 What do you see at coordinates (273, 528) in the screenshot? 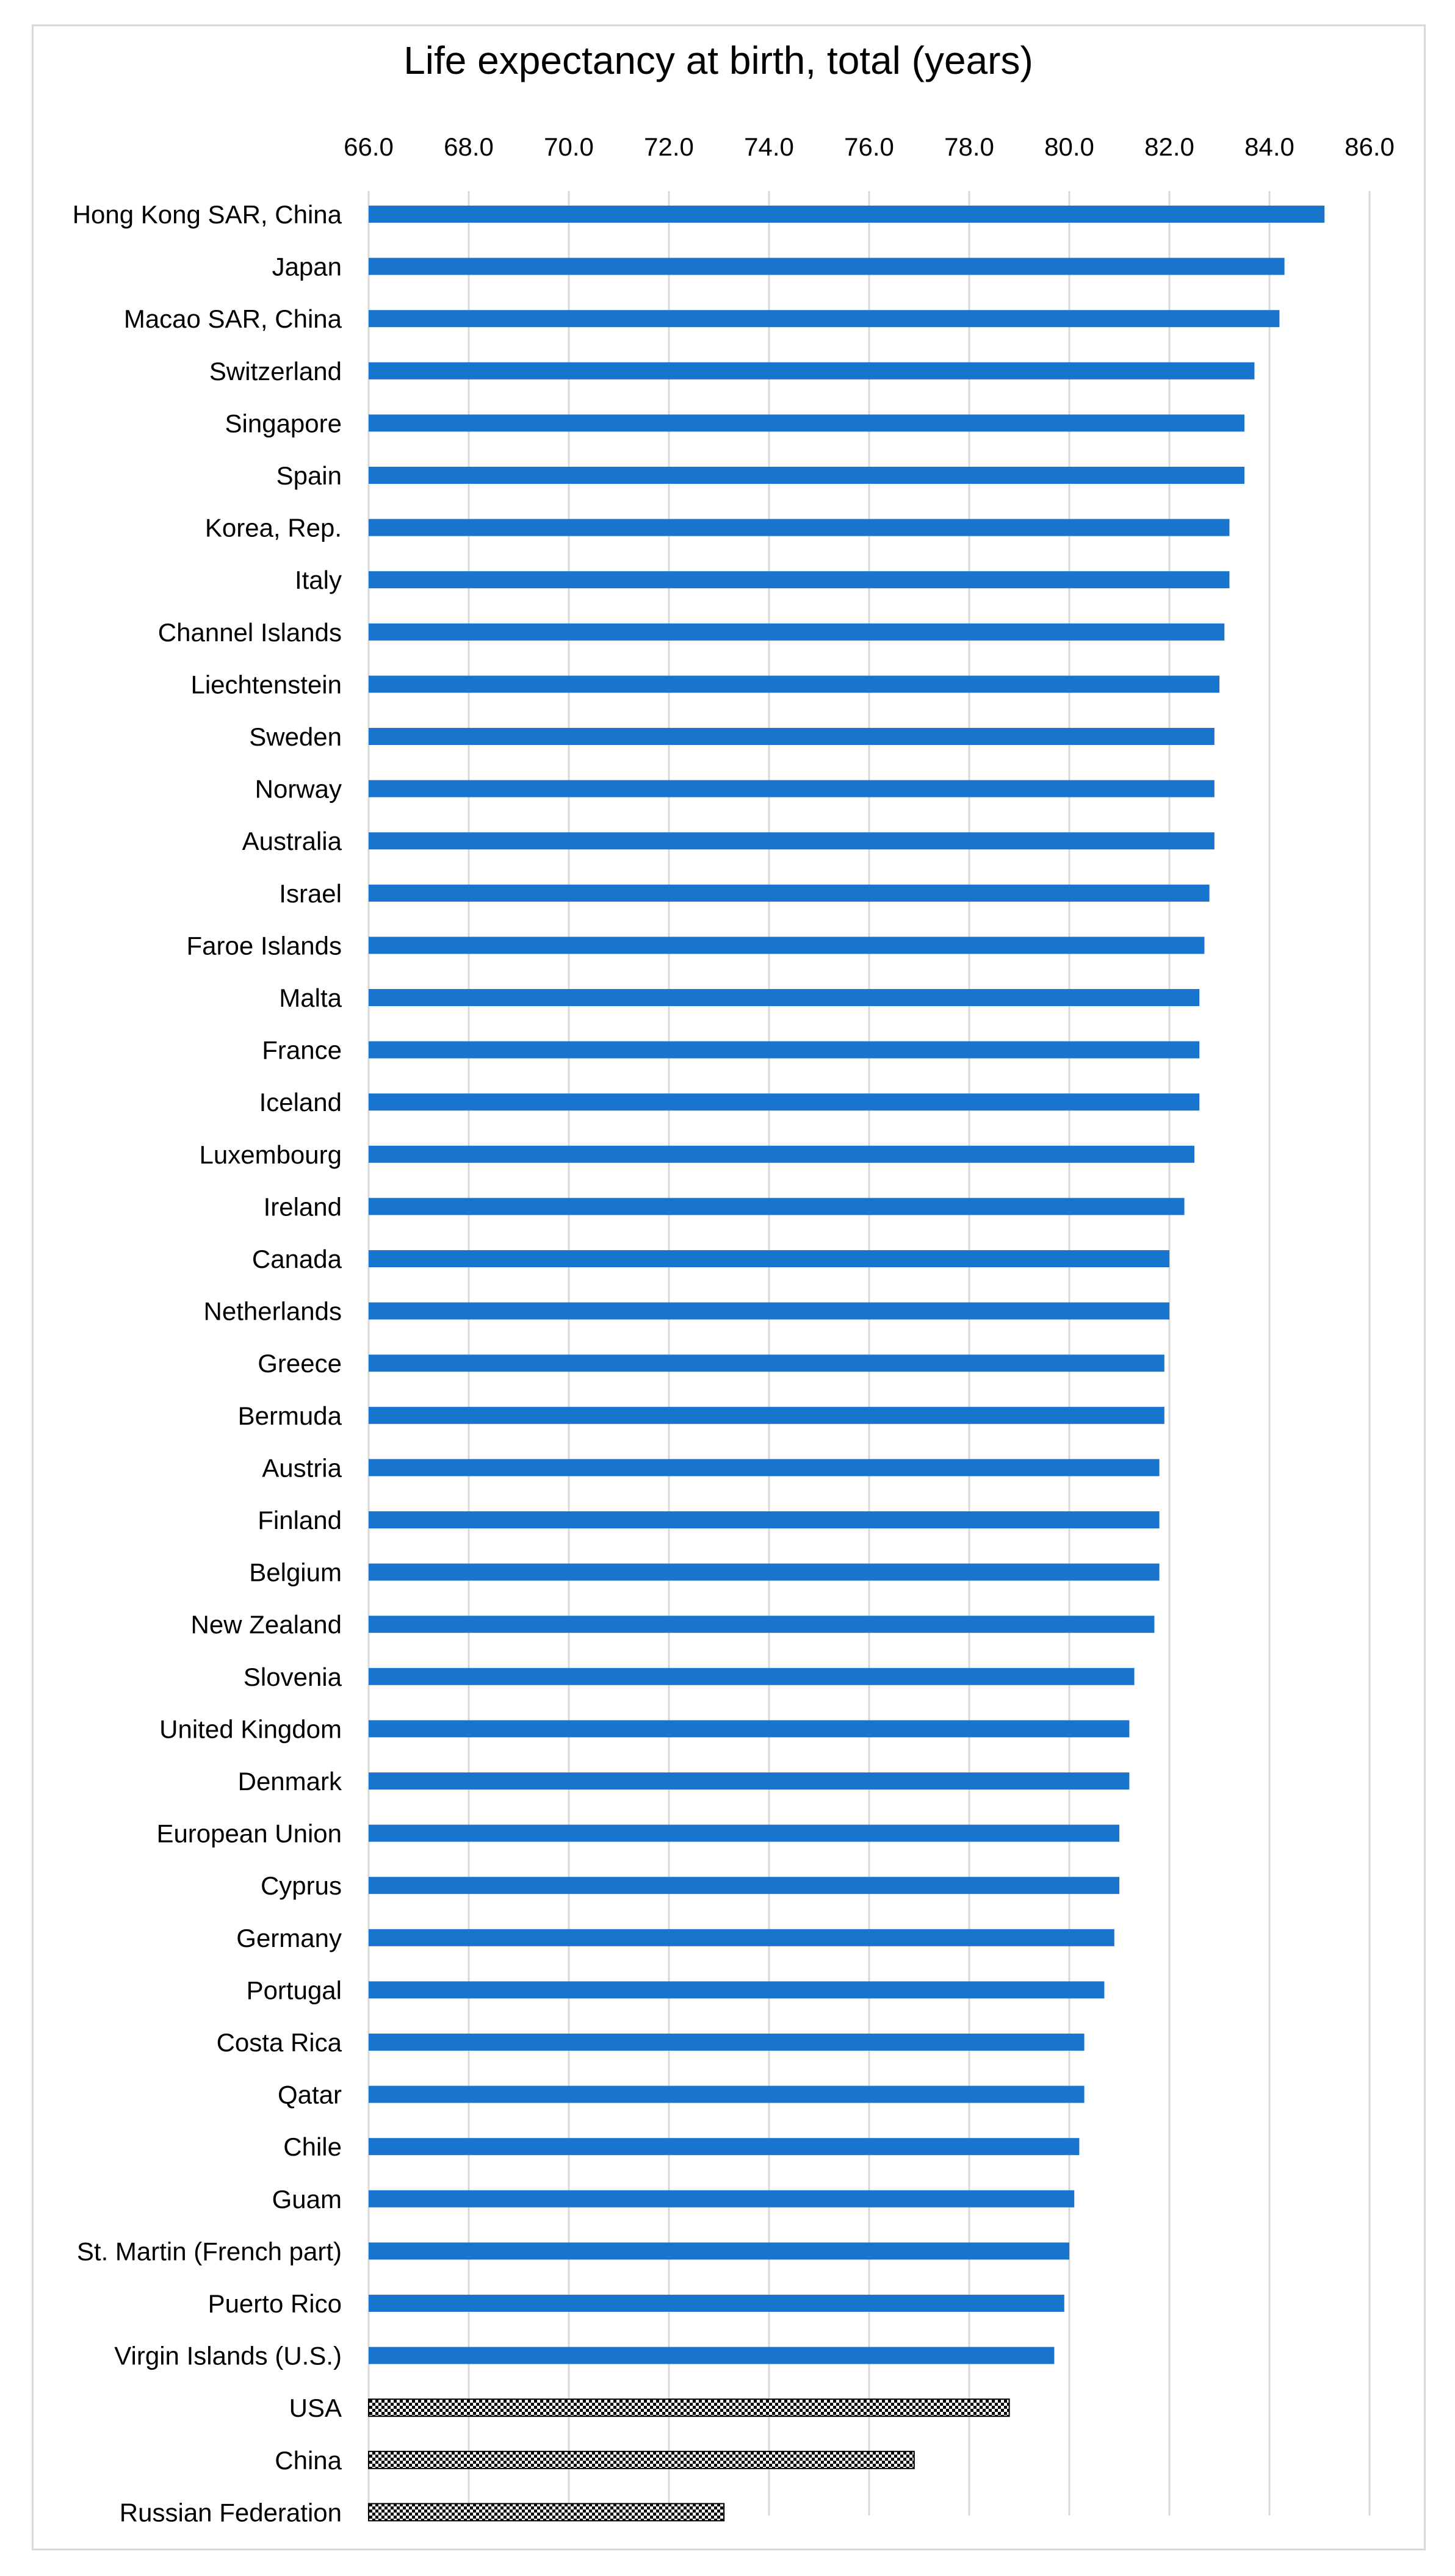
I see `category-label: Korea, Rep.` at bounding box center [273, 528].